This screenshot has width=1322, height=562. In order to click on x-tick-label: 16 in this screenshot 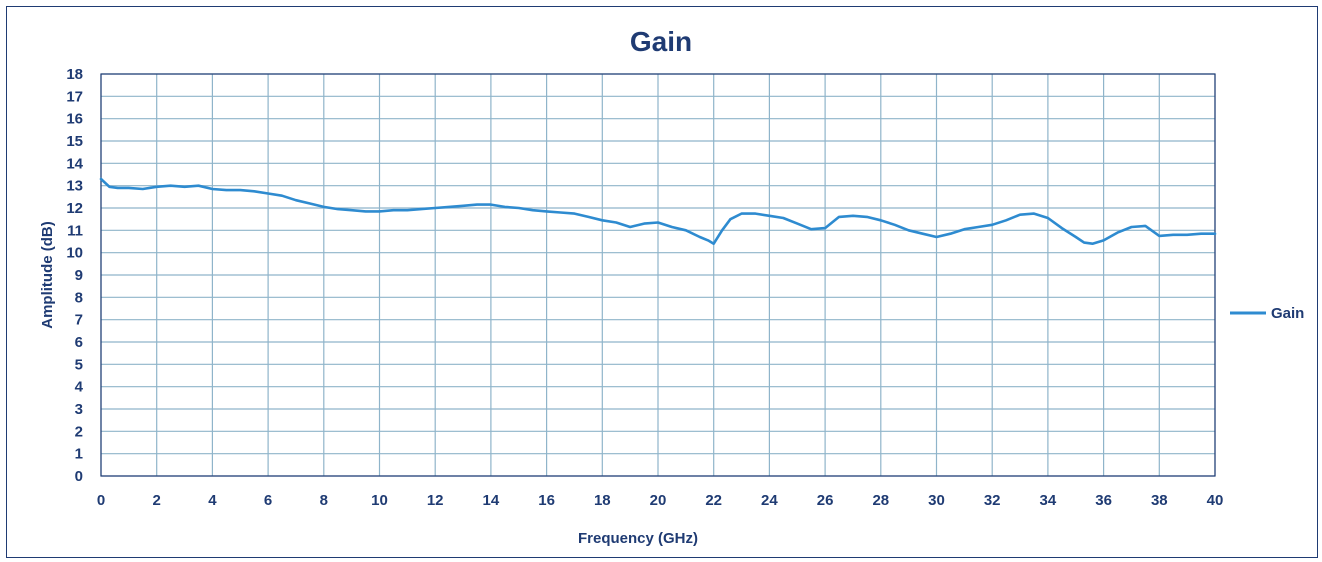, I will do `click(546, 500)`.